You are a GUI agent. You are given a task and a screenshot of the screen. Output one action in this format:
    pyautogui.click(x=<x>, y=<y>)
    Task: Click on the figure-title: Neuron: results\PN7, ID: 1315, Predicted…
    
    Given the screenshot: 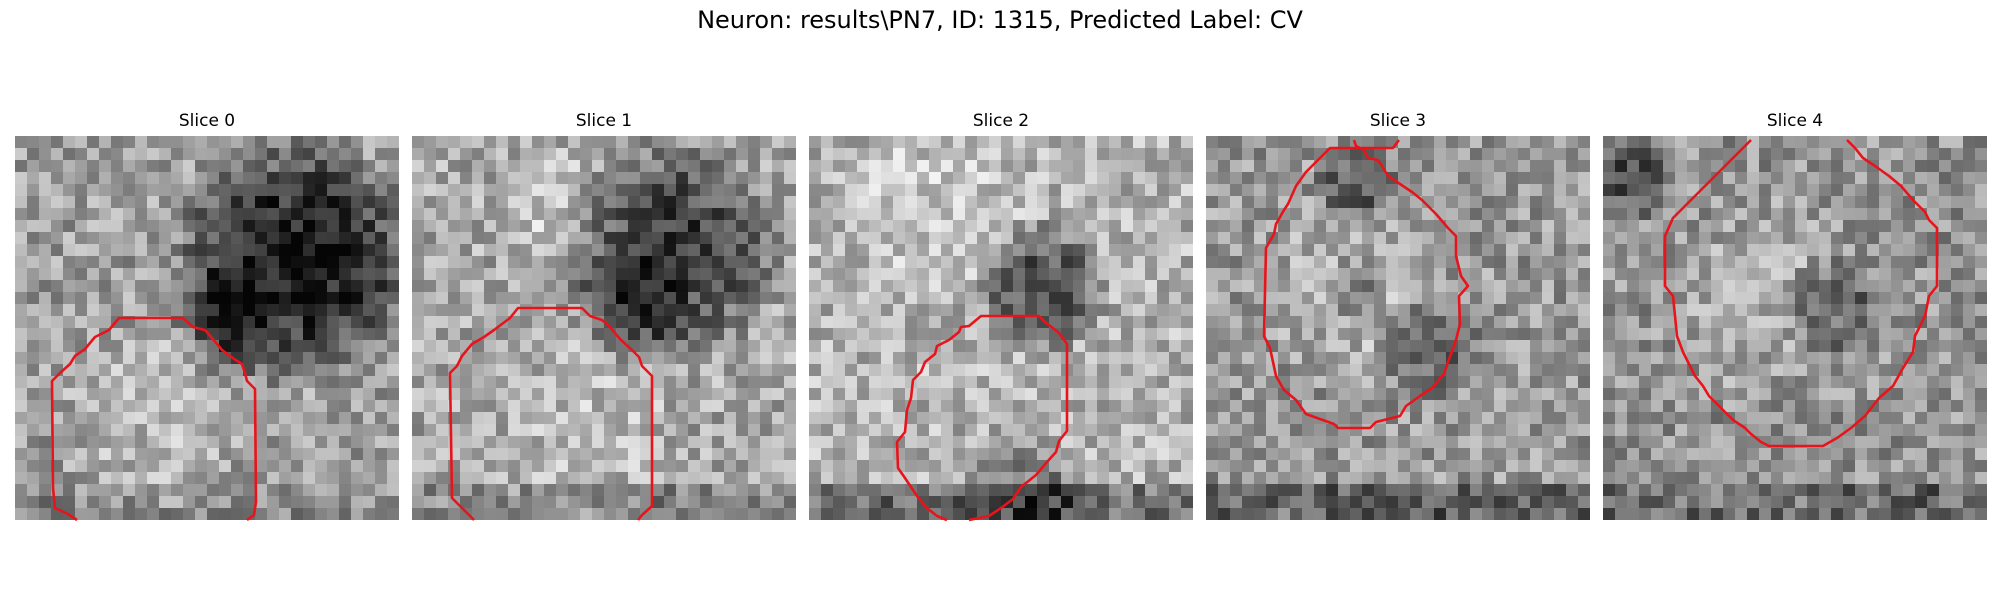 What is the action you would take?
    pyautogui.click(x=1000, y=20)
    